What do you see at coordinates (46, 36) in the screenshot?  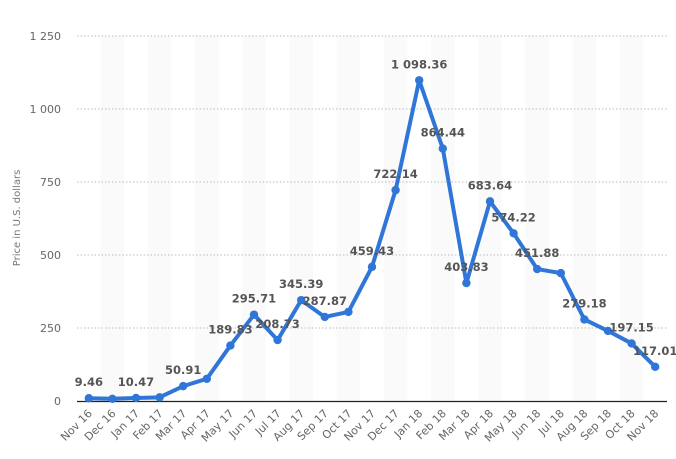 I see `y-tick-label: 1 250` at bounding box center [46, 36].